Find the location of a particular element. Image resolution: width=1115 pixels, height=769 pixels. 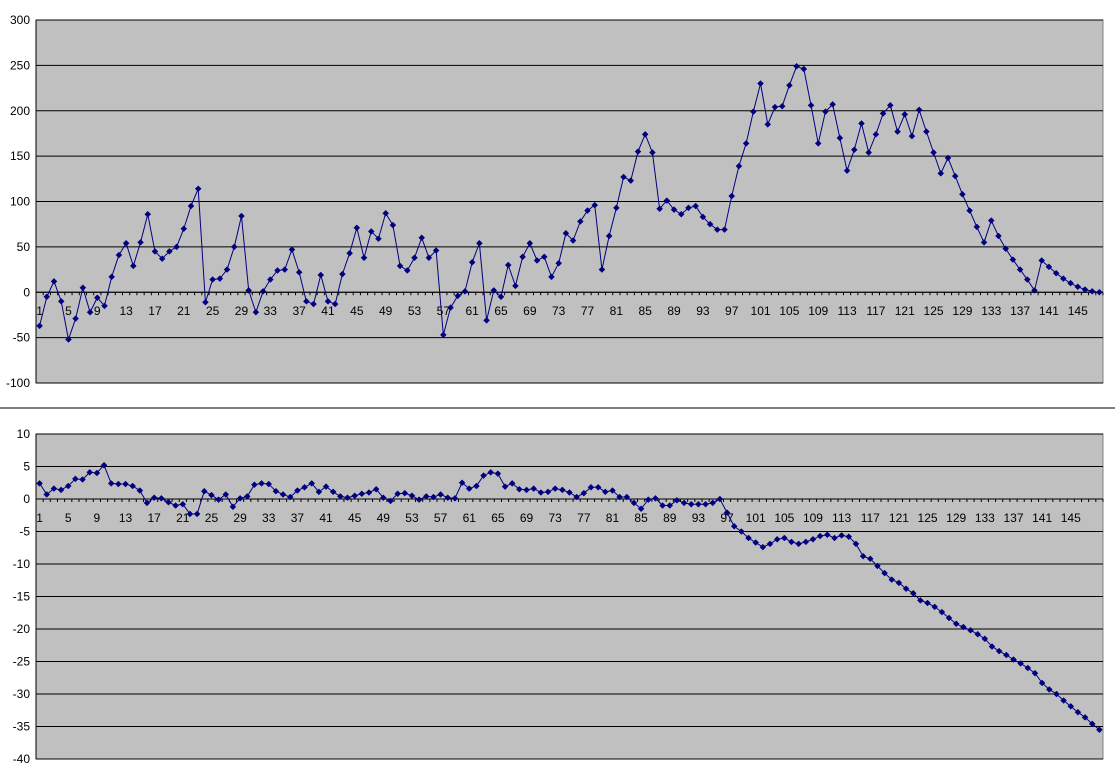

y-tick-label: 300 is located at coordinates (20, 20).